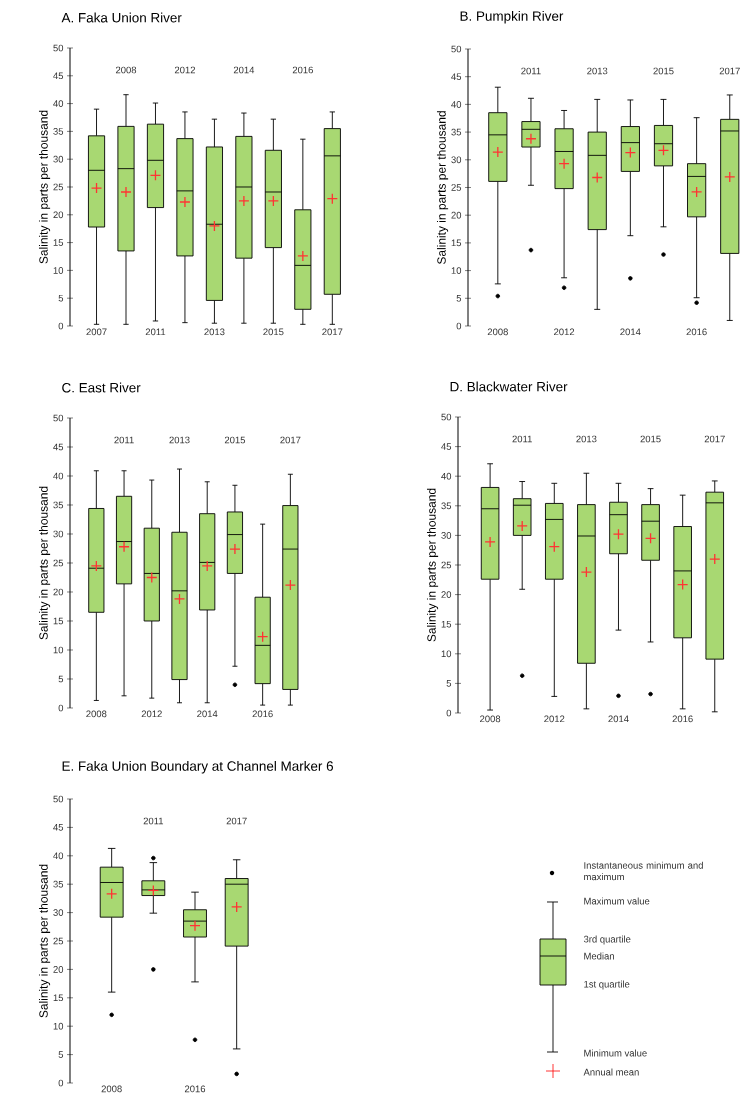  Describe the element at coordinates (96, 332) in the screenshot. I see `x-tick-label: 2007` at that location.